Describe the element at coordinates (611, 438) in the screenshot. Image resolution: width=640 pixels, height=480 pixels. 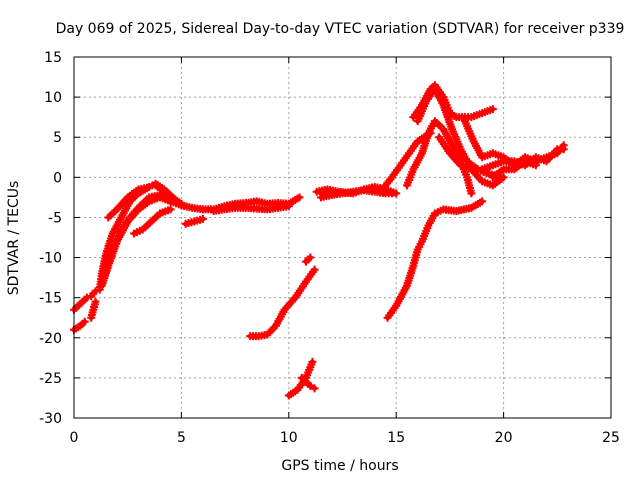
I see `x-tick-label: 25` at that location.